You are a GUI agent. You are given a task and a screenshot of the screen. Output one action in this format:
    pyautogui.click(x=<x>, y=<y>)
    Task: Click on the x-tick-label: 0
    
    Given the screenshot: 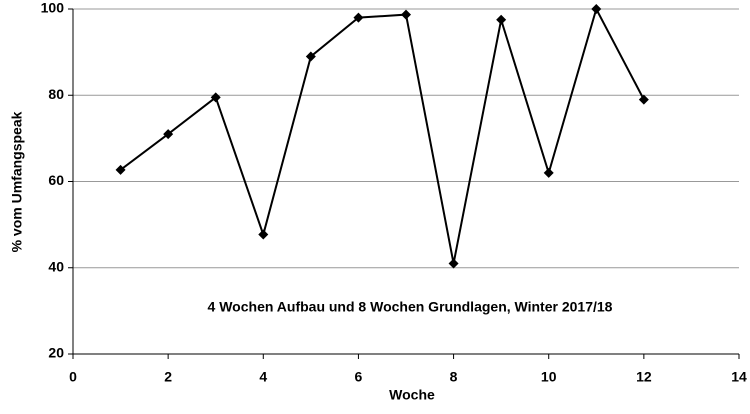 What is the action you would take?
    pyautogui.click(x=73, y=377)
    